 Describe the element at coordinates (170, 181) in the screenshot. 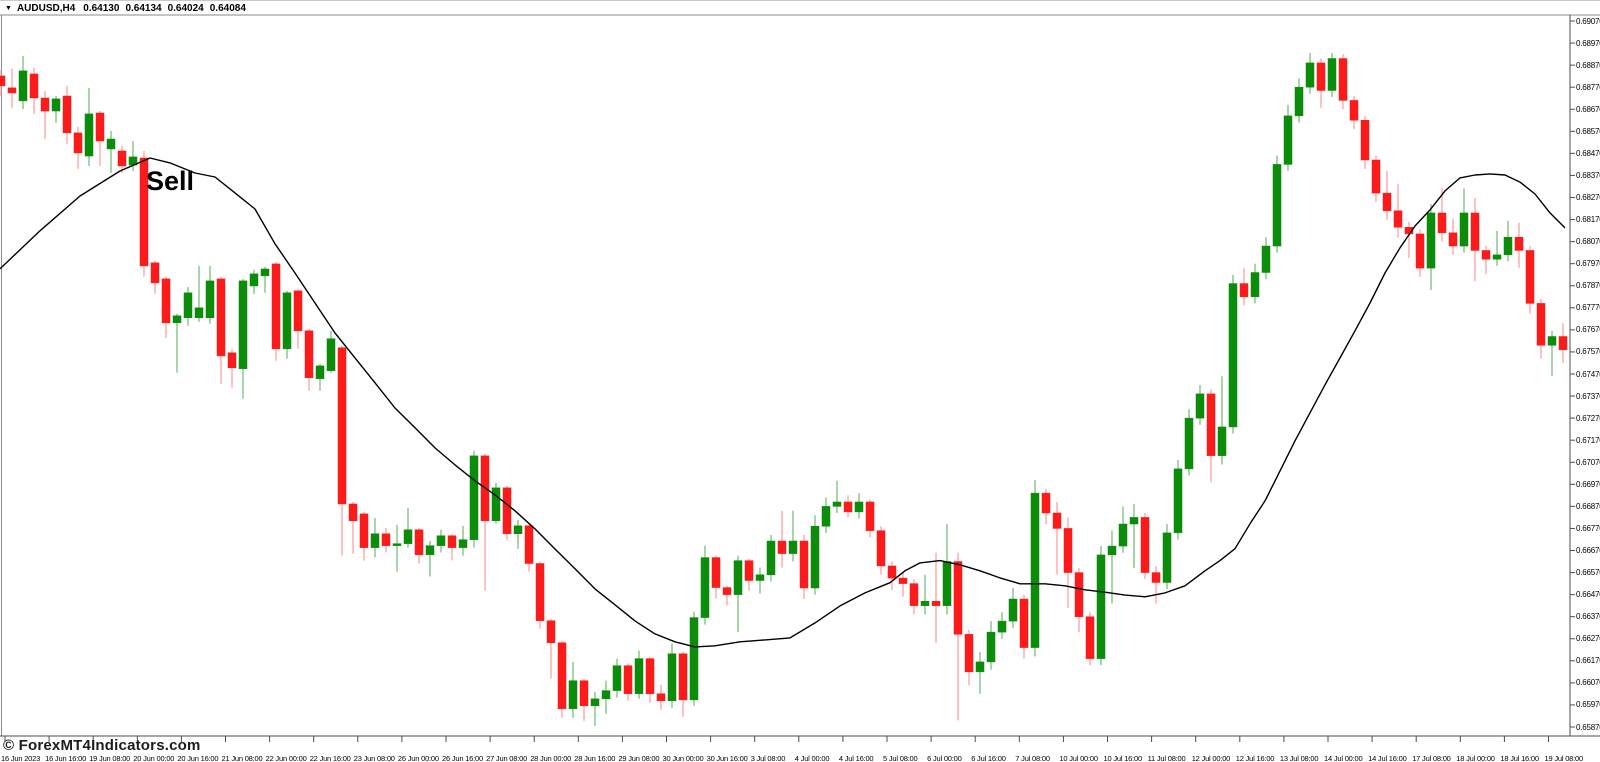

I see `sell-signal-annotation: Sell` at that location.